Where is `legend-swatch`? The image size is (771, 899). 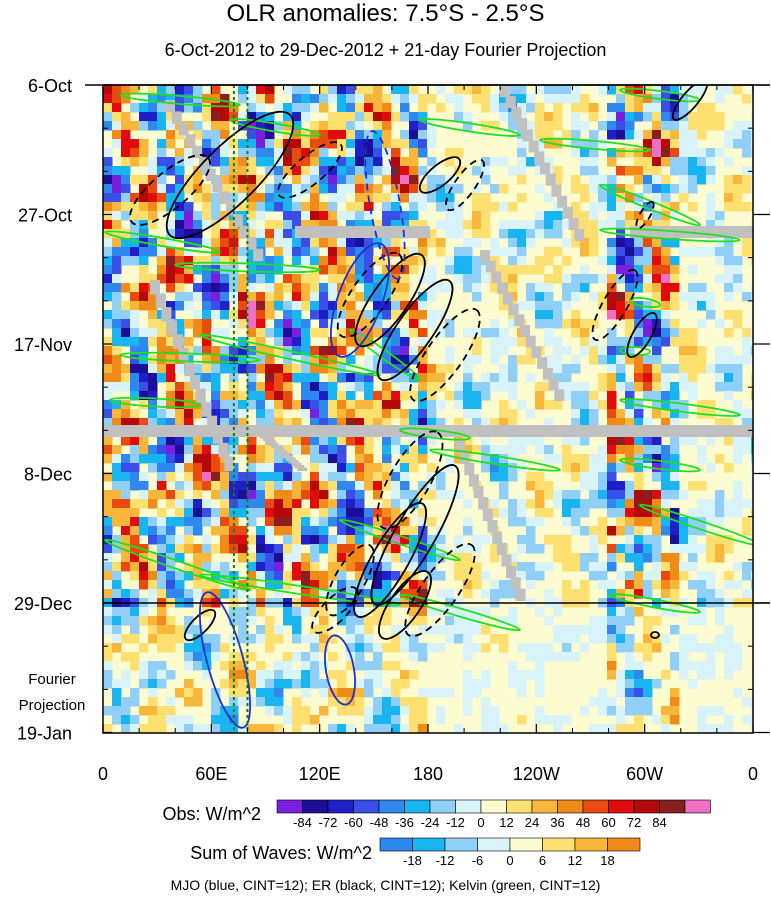
legend-swatch is located at coordinates (468, 806).